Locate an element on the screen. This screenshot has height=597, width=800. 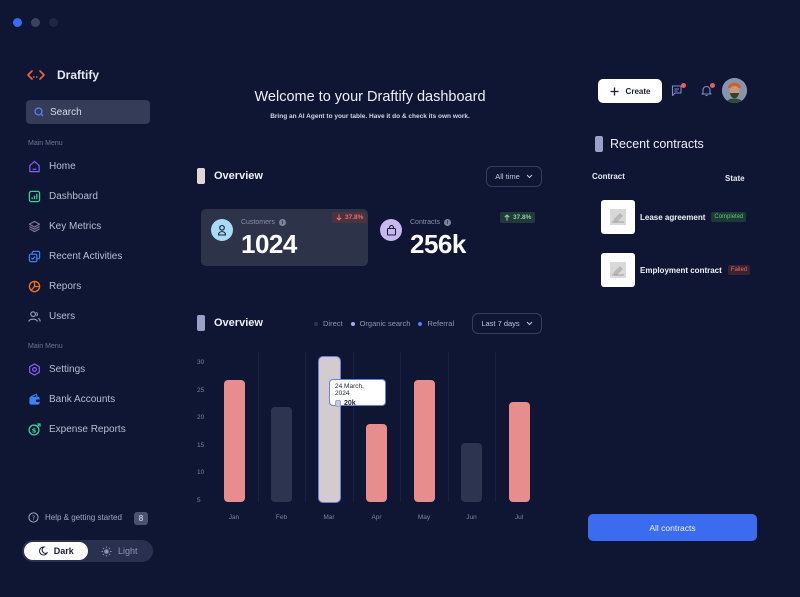
chart-tooltip: 24 March, 2024 20k is located at coordinates (357, 393).